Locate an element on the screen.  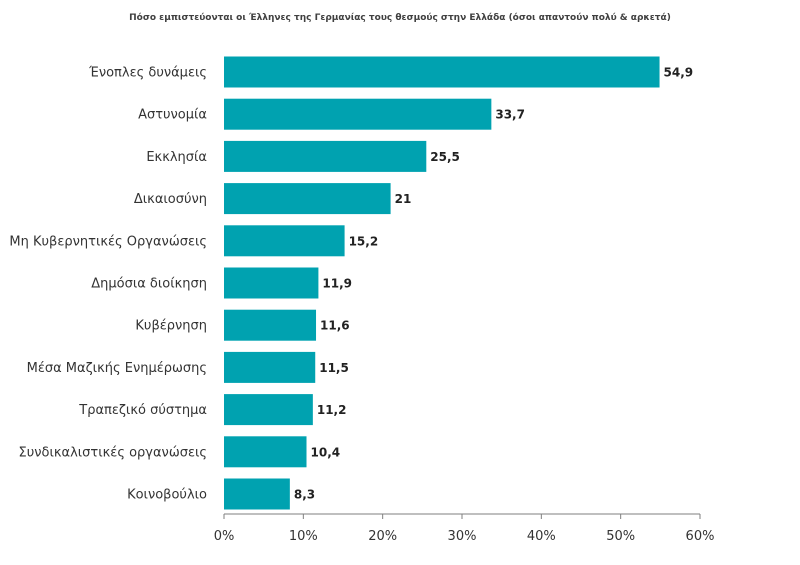
value-label: 8,3 is located at coordinates (304, 495).